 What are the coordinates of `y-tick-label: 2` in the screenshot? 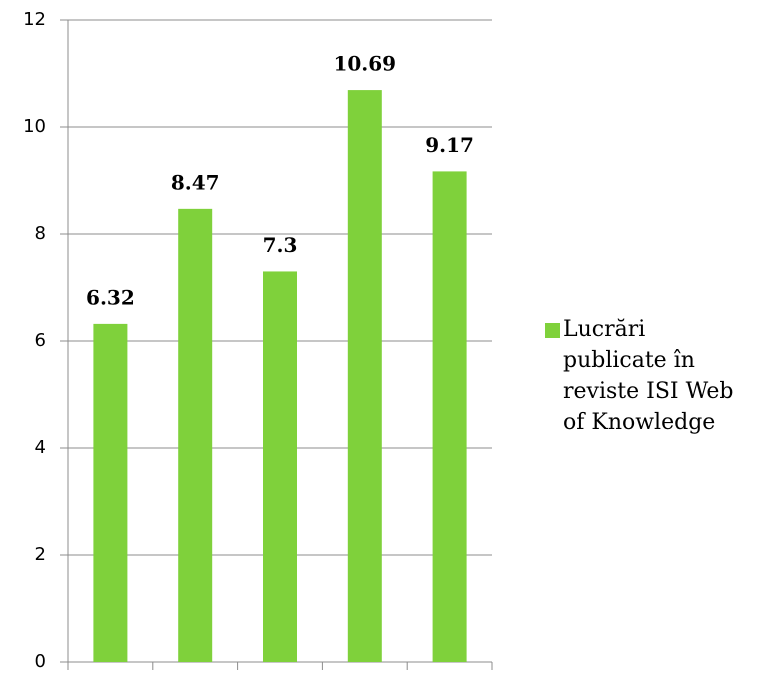 It's located at (40, 554).